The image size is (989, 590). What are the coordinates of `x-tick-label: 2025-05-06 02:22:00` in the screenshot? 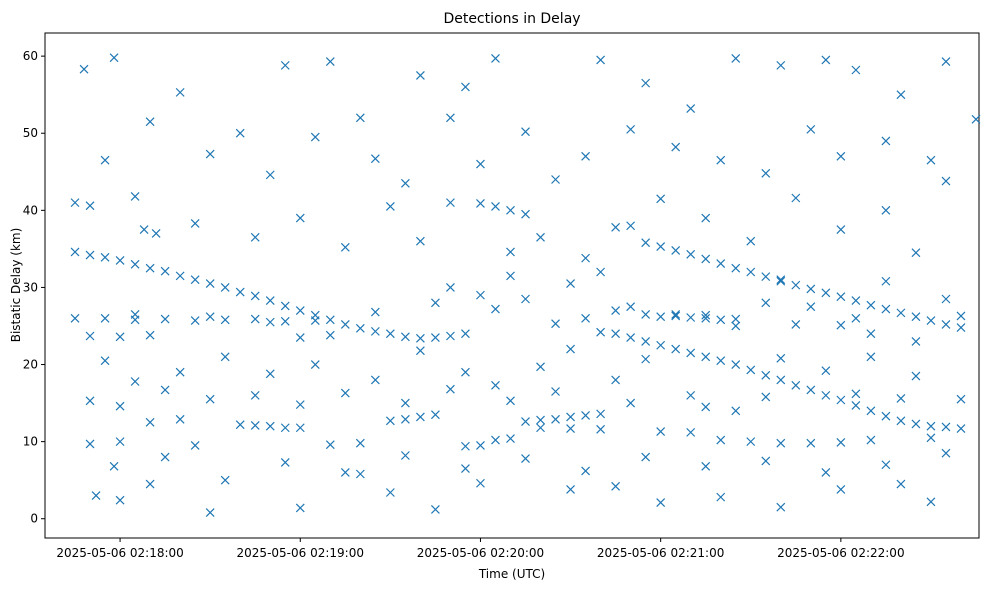 It's located at (840, 553).